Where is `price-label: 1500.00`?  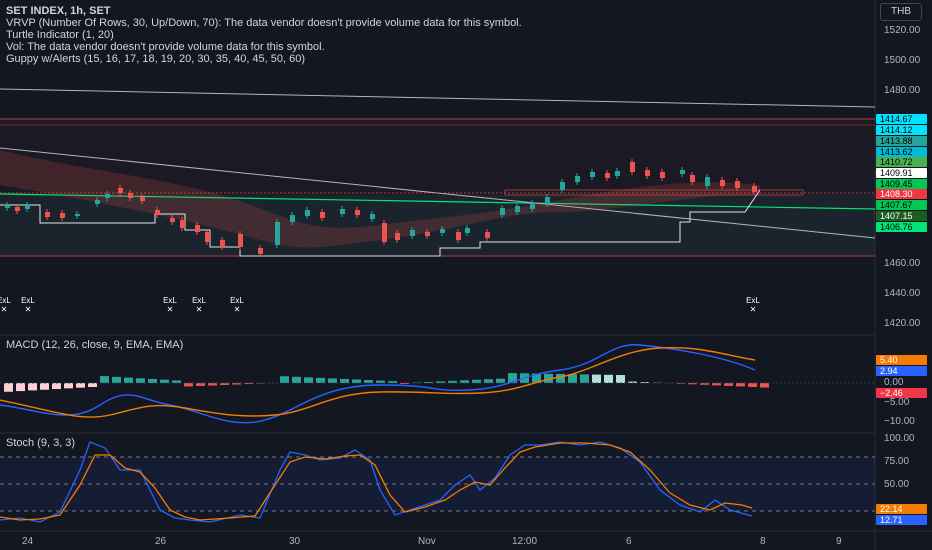
price-label: 1500.00 is located at coordinates (902, 60).